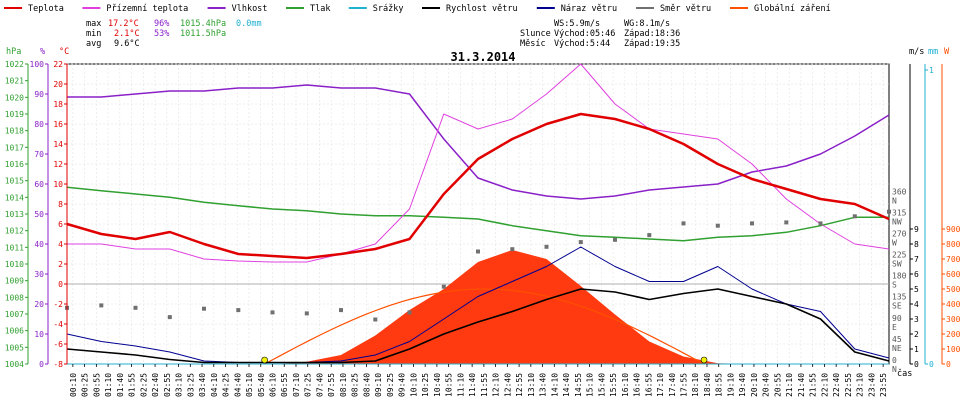  Describe the element at coordinates (249, 385) in the screenshot. I see `x-tick-label-15: 05:10` at that location.